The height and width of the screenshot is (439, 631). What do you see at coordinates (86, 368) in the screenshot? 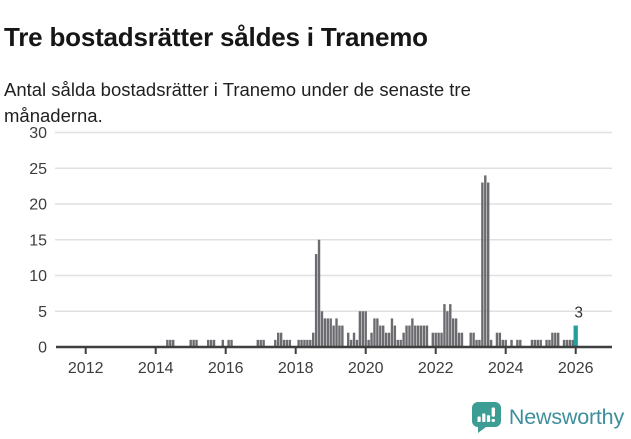
I see `svg-text: 2012` at bounding box center [86, 368].